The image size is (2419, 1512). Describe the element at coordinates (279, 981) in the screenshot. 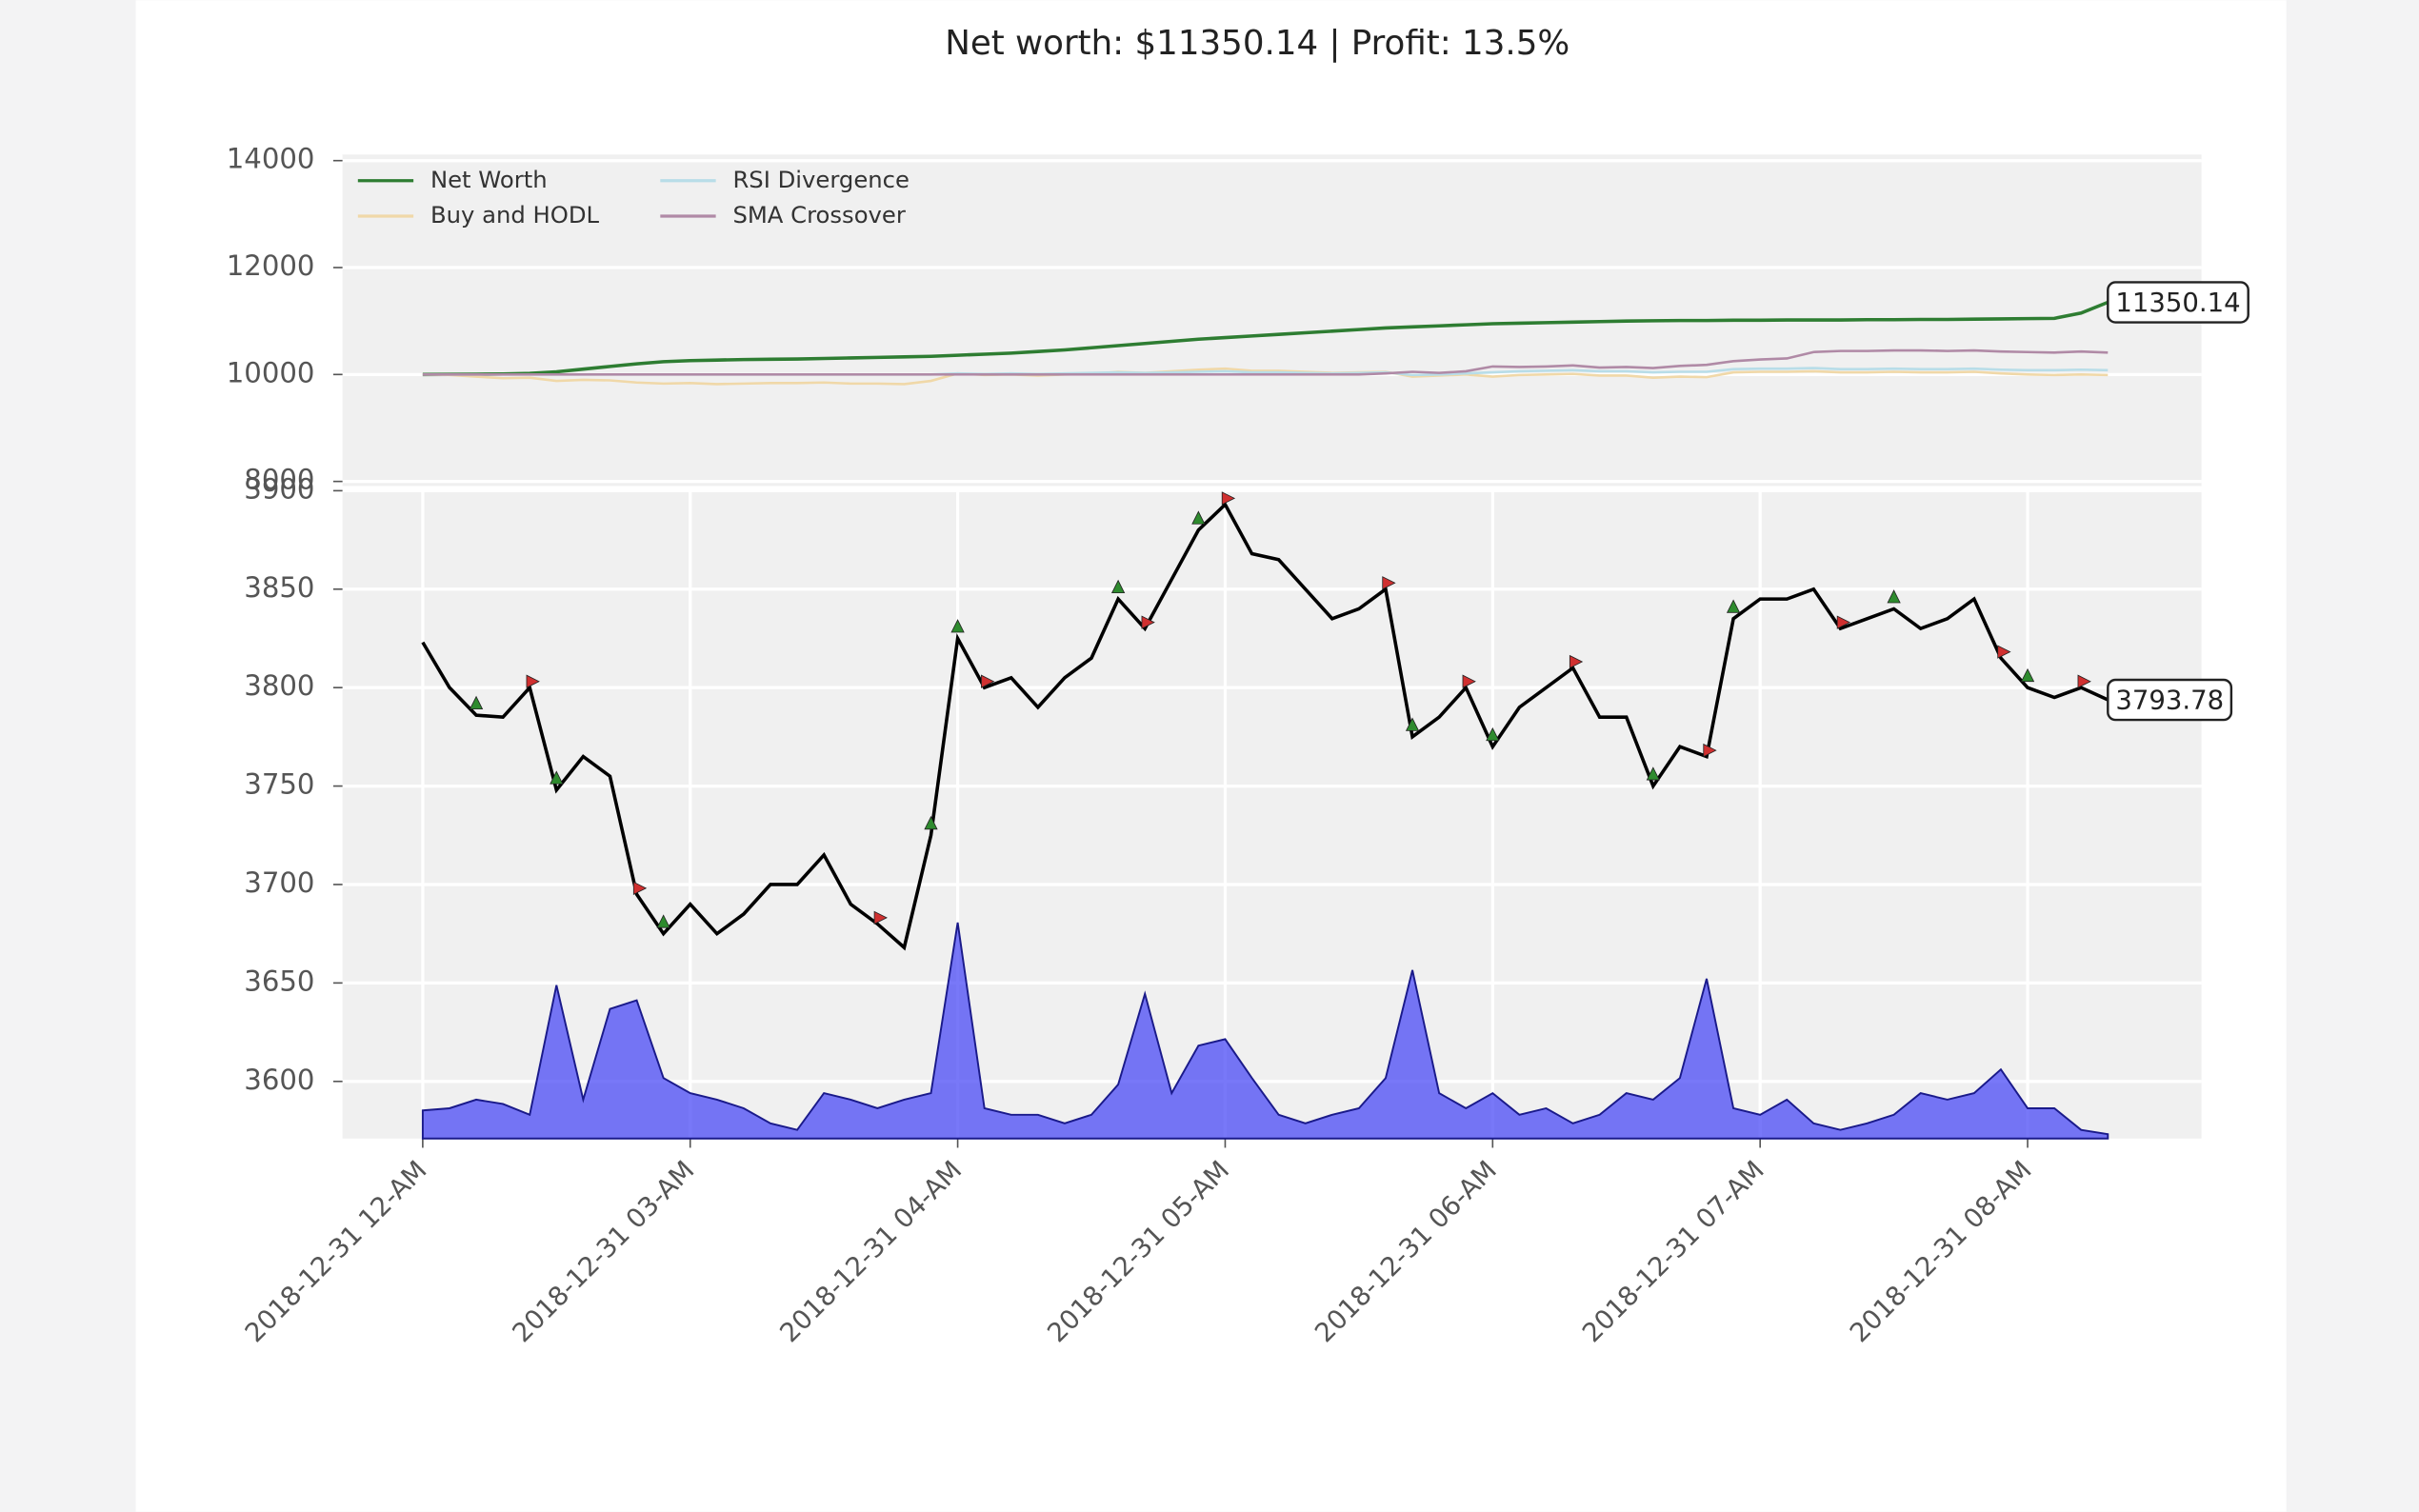

I see `y-tick-label: 3650` at that location.